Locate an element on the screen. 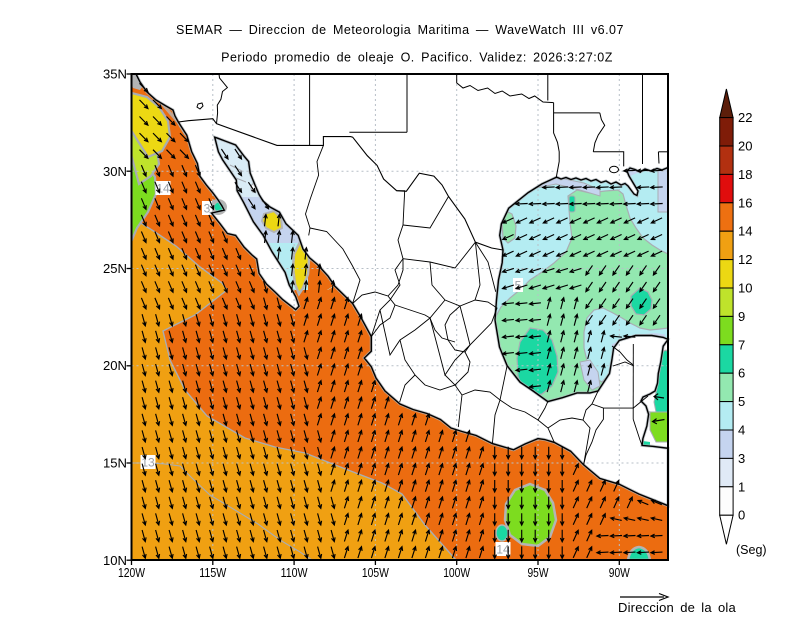 The width and height of the screenshot is (800, 618). svg-text: Direccion de la ola is located at coordinates (677, 607).